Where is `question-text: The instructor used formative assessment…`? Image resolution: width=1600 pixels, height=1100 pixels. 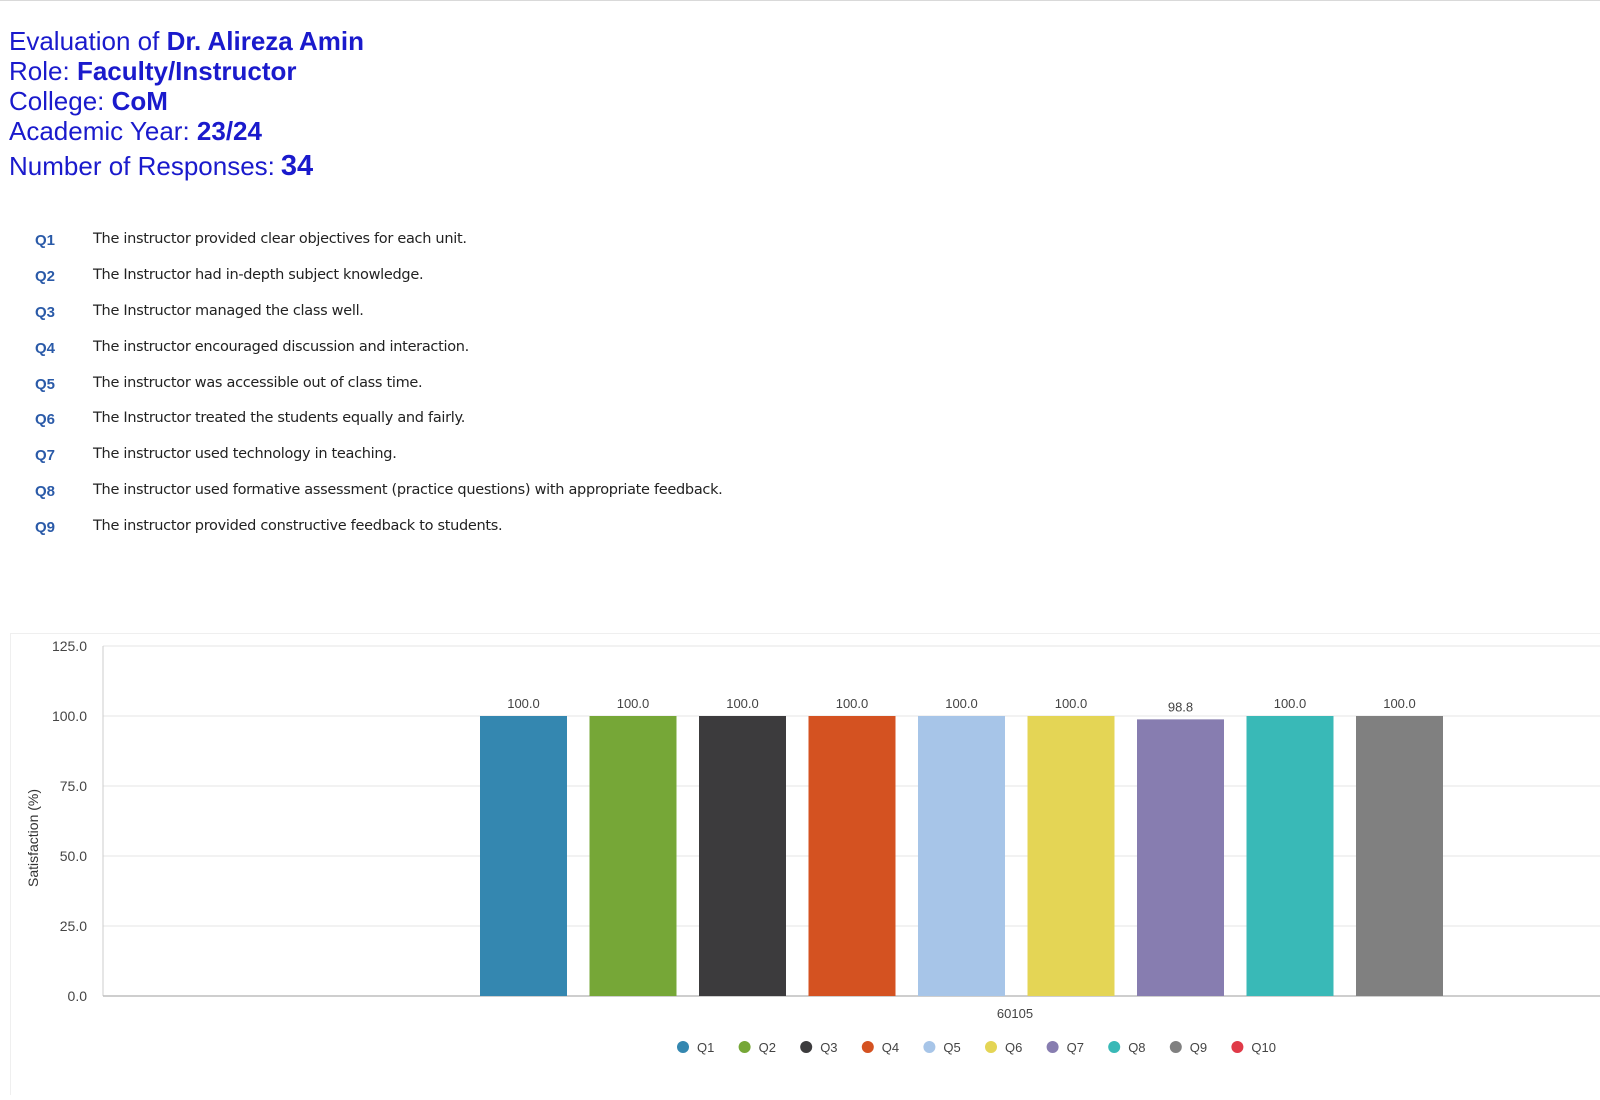 question-text: The instructor used formative assessment… is located at coordinates (408, 490).